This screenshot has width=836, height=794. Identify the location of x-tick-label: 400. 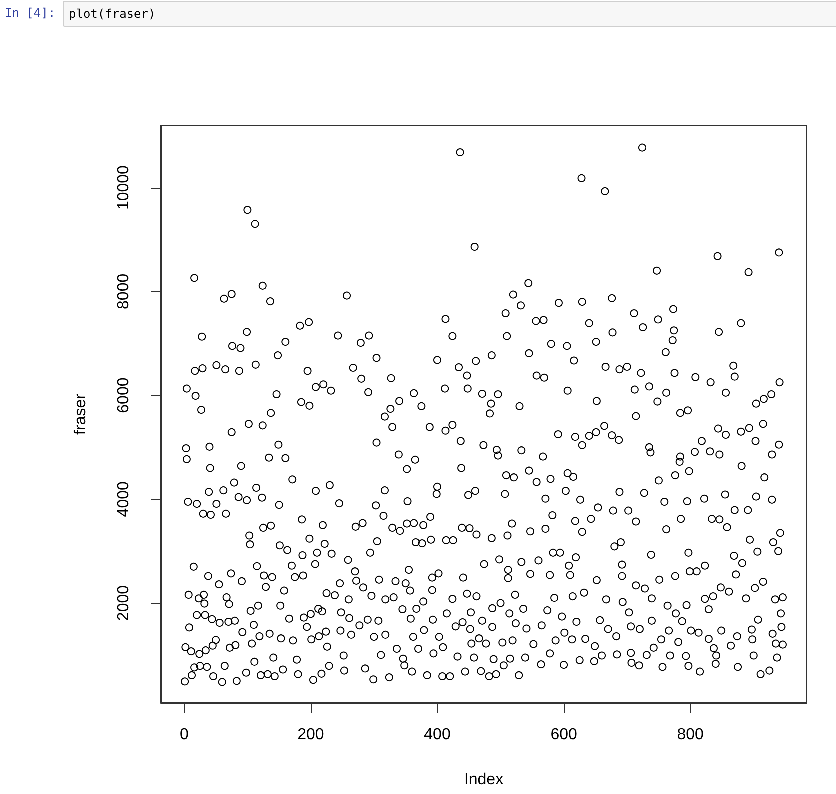
(437, 735).